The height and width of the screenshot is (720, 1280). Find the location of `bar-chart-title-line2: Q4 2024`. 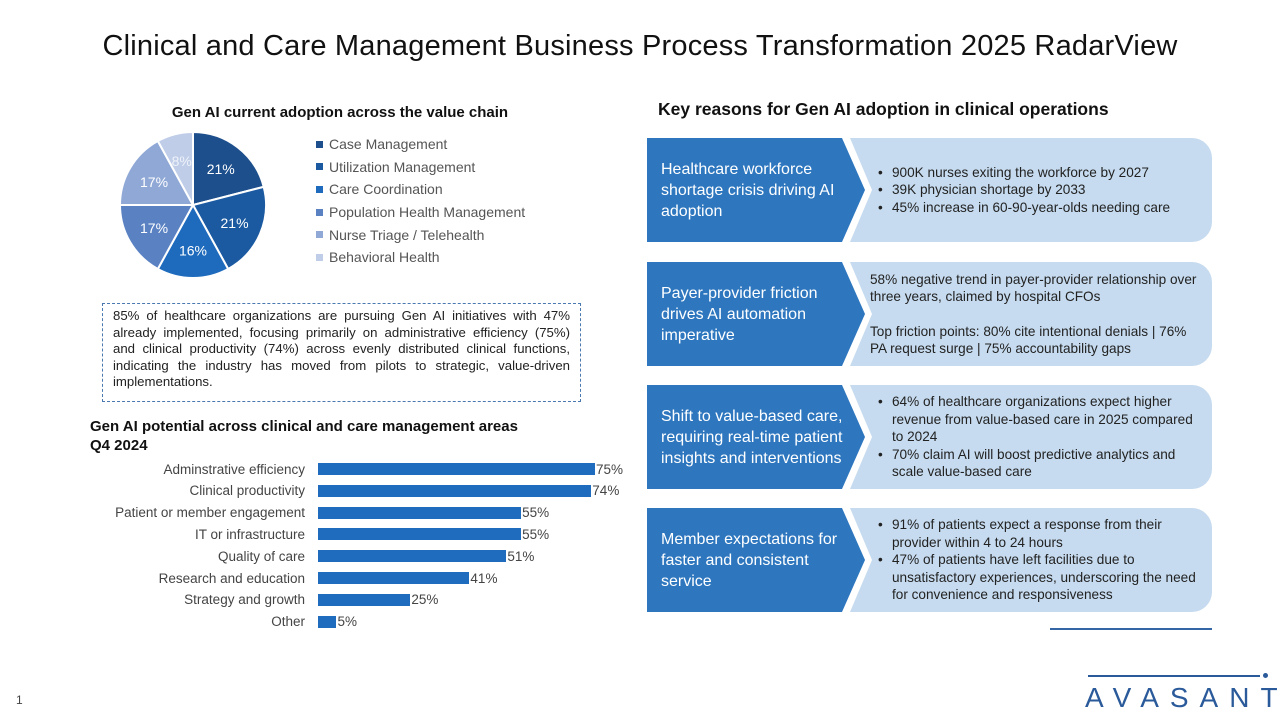

bar-chart-title-line2: Q4 2024 is located at coordinates (119, 445).